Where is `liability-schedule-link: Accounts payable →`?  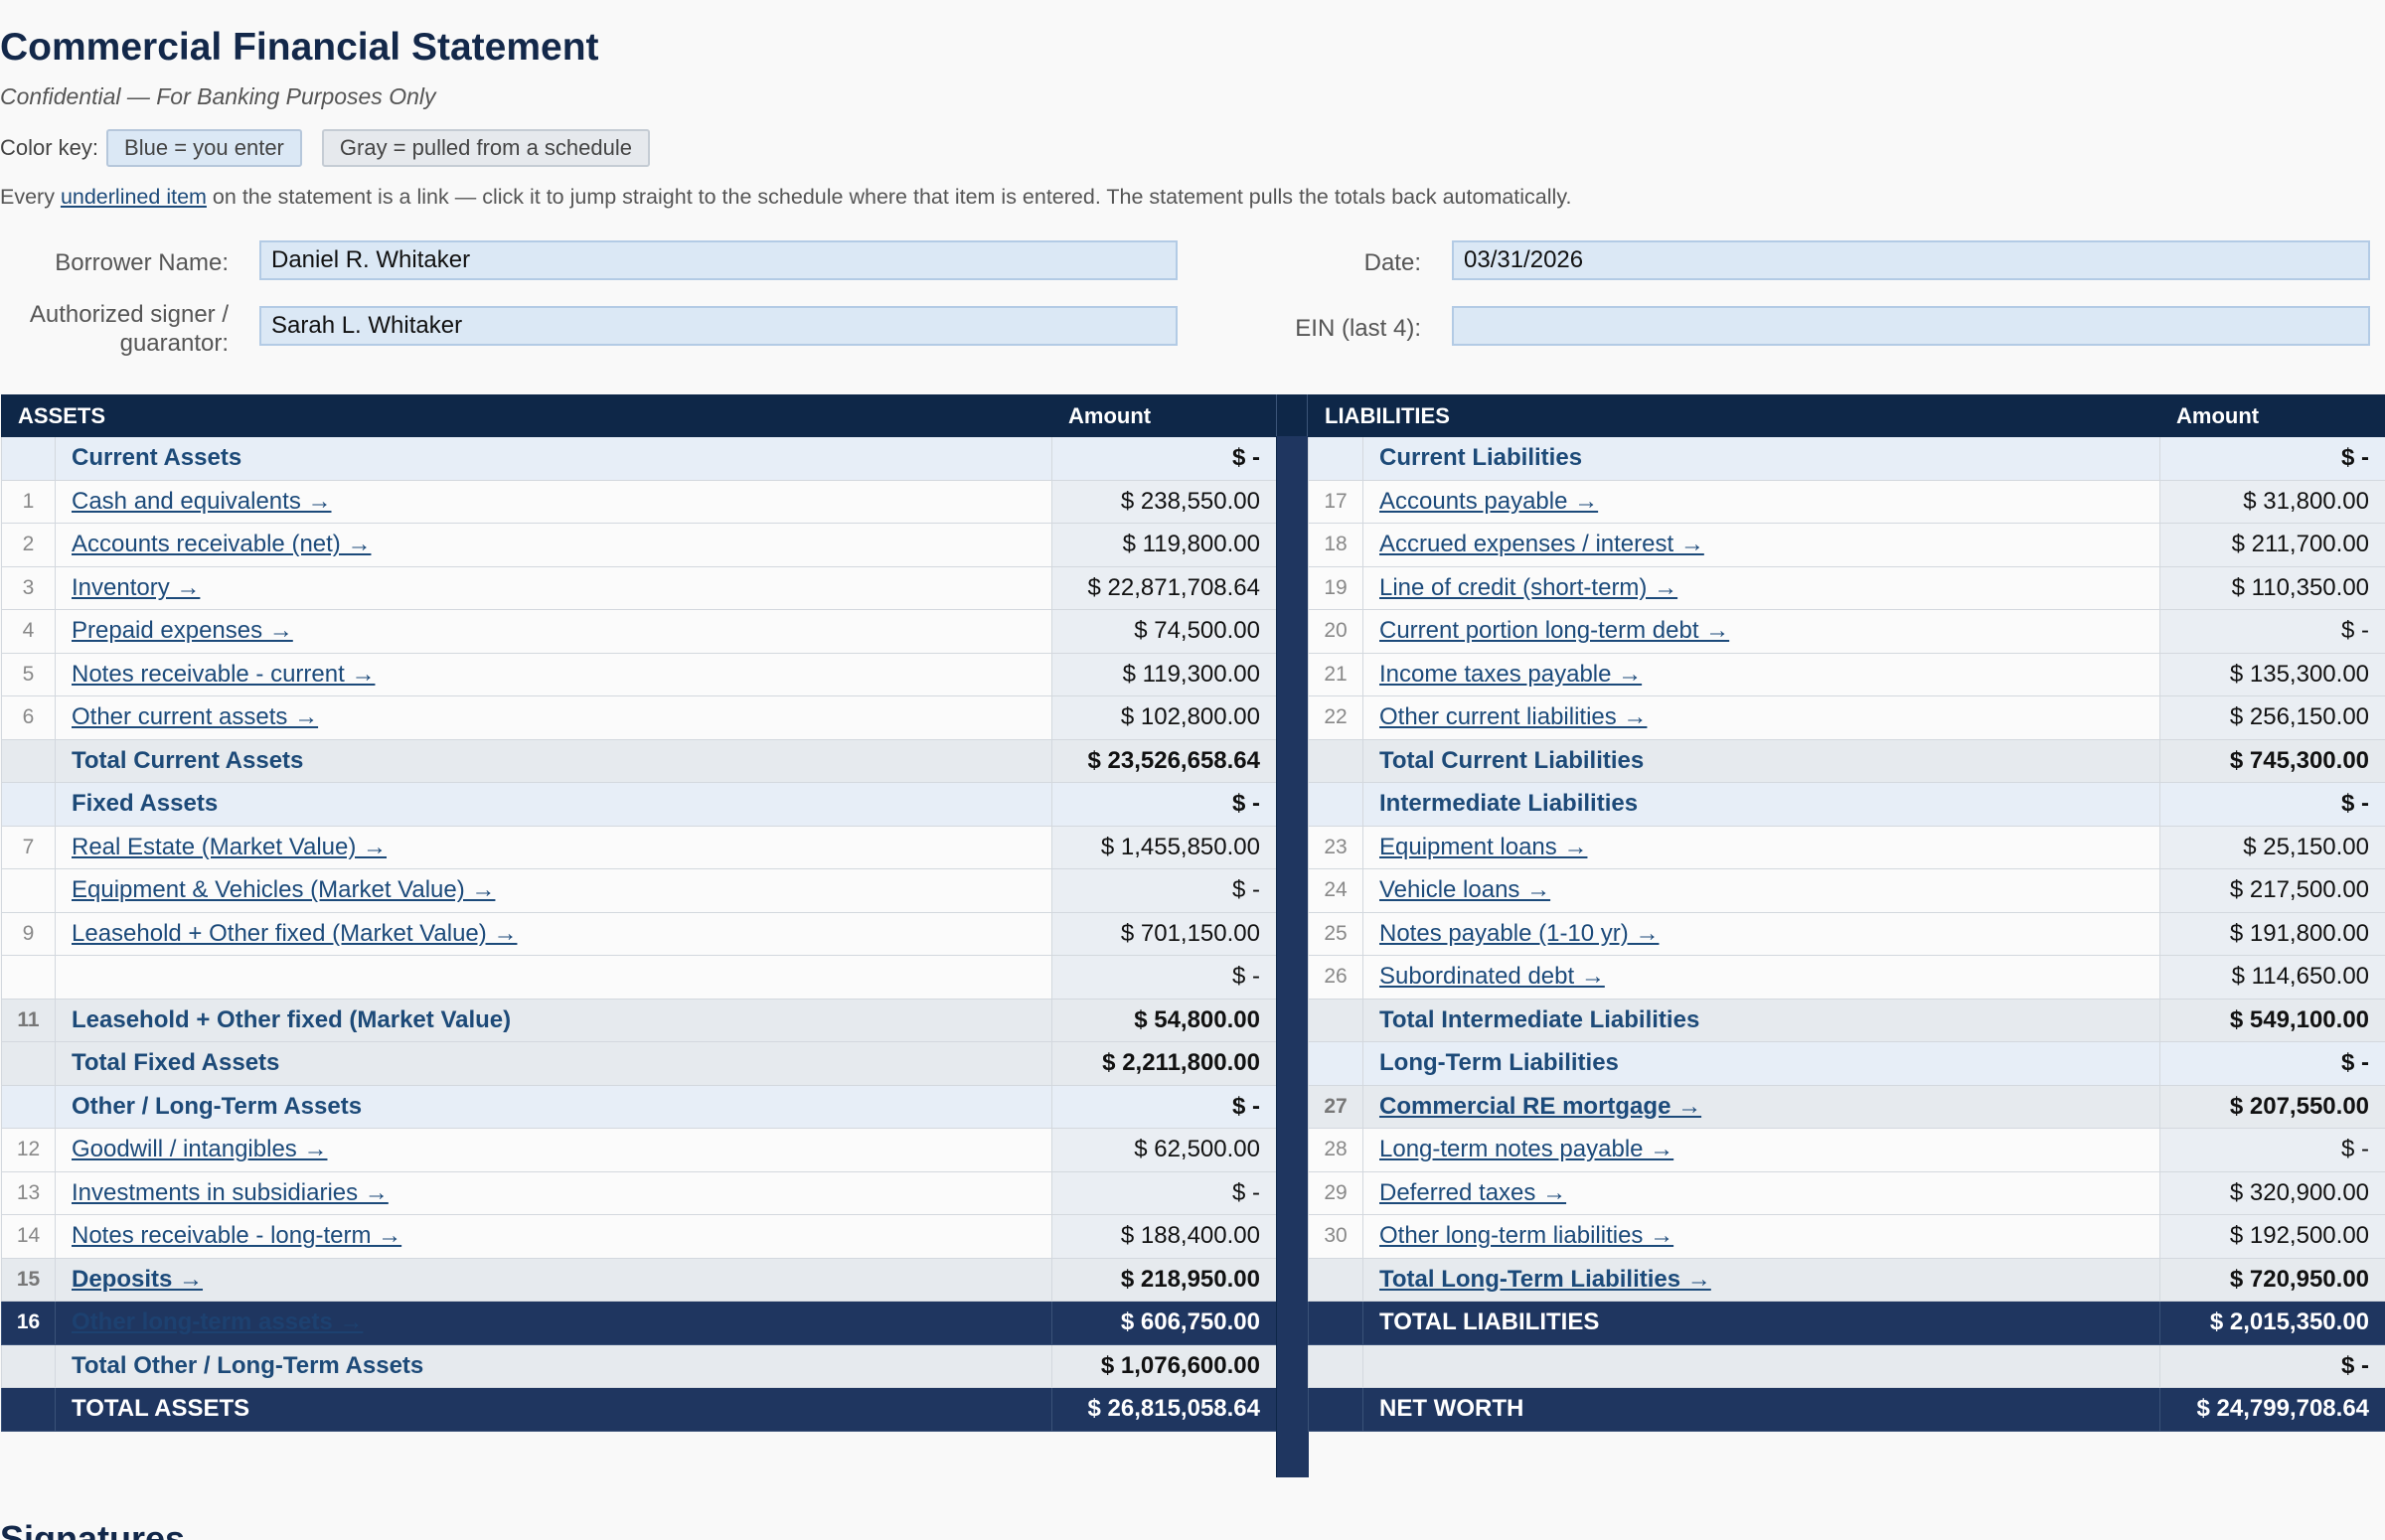 liability-schedule-link: Accounts payable → is located at coordinates (1489, 501).